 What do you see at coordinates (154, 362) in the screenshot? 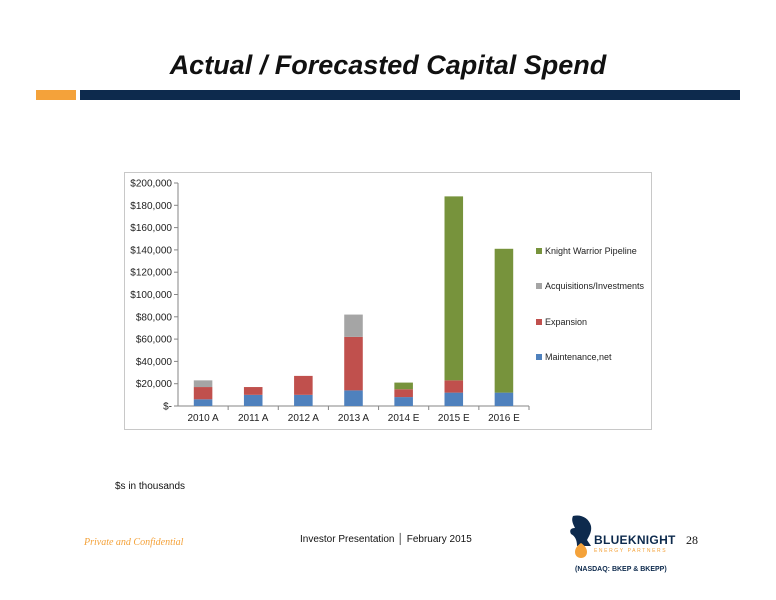
I see `y-tick-label: $40,000` at bounding box center [154, 362].